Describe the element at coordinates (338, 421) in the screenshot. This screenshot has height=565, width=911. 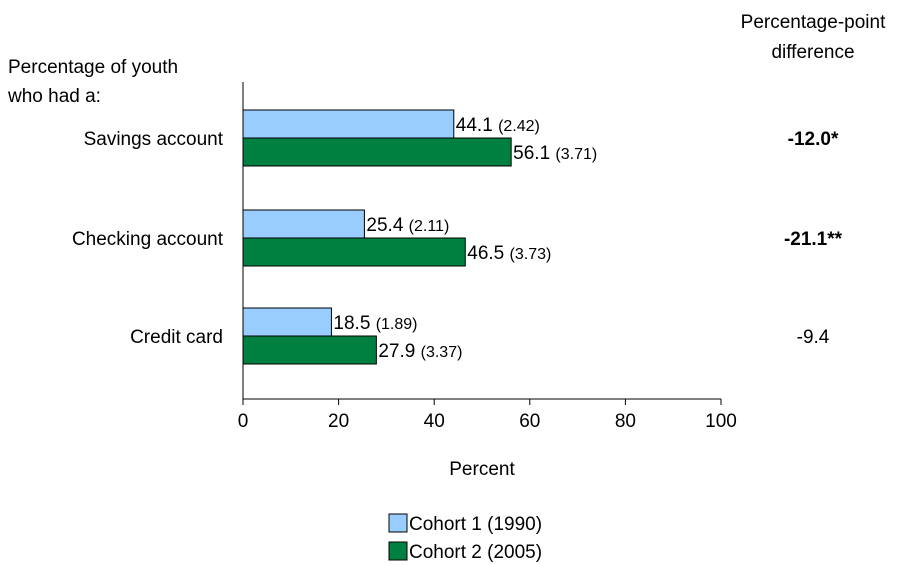
I see `x-tick-label-20: 20` at that location.